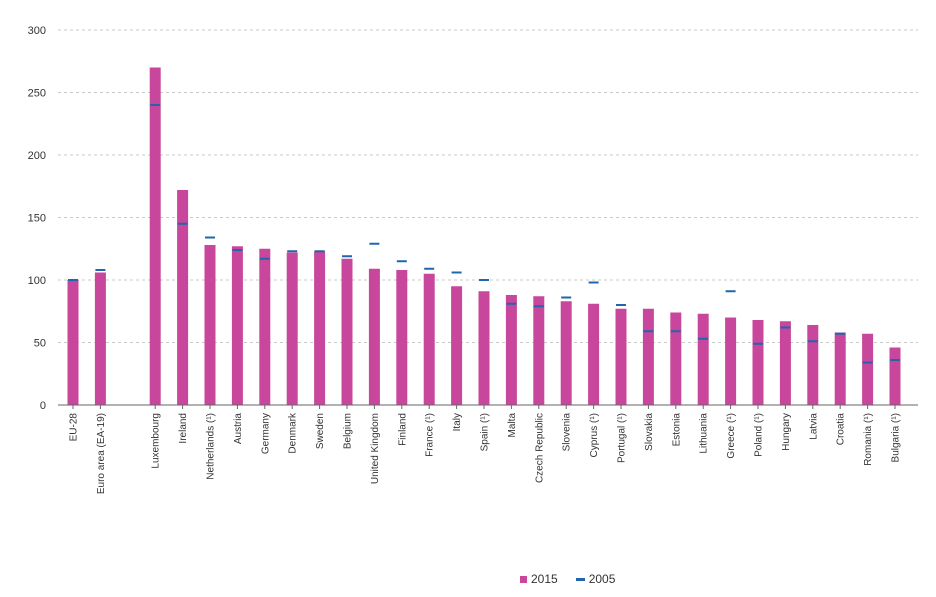 Image resolution: width=936 pixels, height=597 pixels. What do you see at coordinates (731, 361) in the screenshot?
I see `bar-2015-greece` at bounding box center [731, 361].